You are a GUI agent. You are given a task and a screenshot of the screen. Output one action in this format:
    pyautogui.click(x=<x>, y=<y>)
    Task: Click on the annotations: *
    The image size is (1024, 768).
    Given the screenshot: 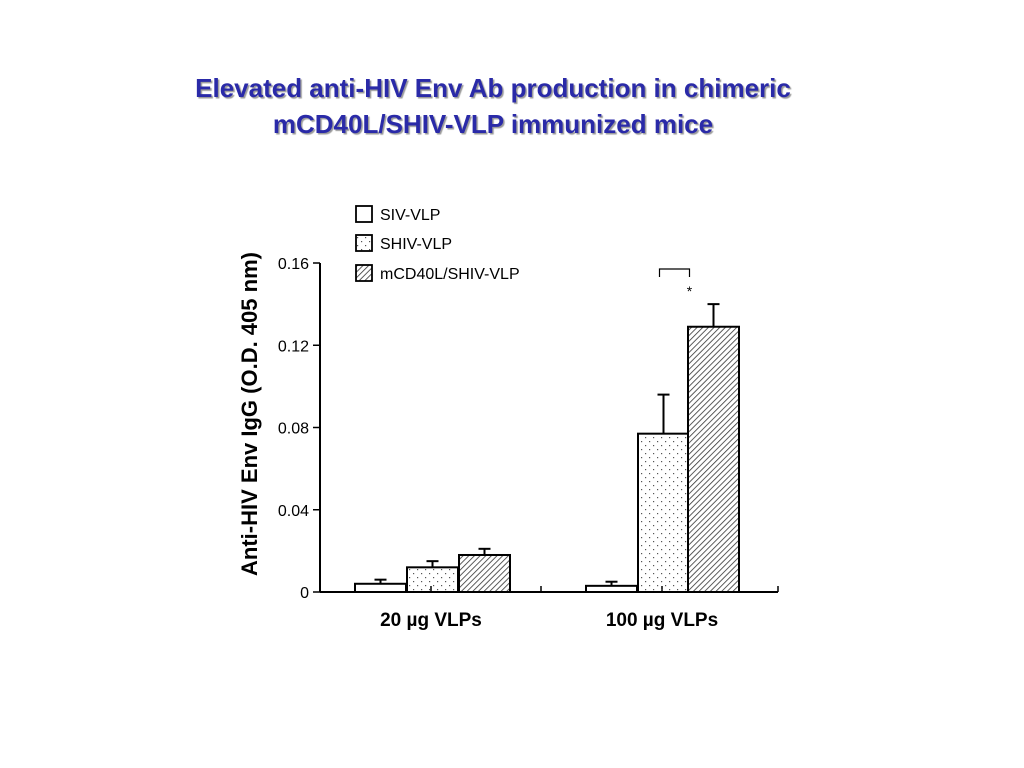 What is the action you would take?
    pyautogui.click(x=675, y=283)
    